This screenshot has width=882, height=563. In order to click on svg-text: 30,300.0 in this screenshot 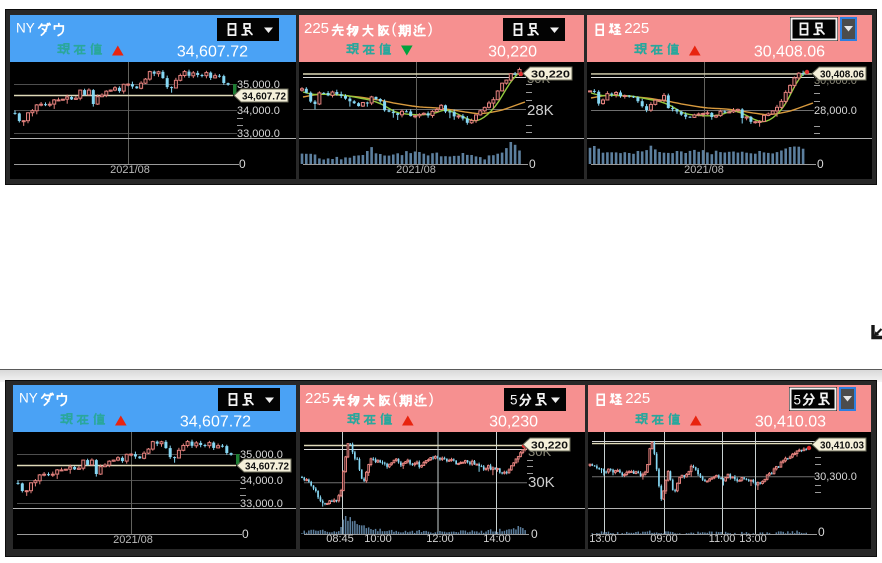, I will do `click(835, 477)`.